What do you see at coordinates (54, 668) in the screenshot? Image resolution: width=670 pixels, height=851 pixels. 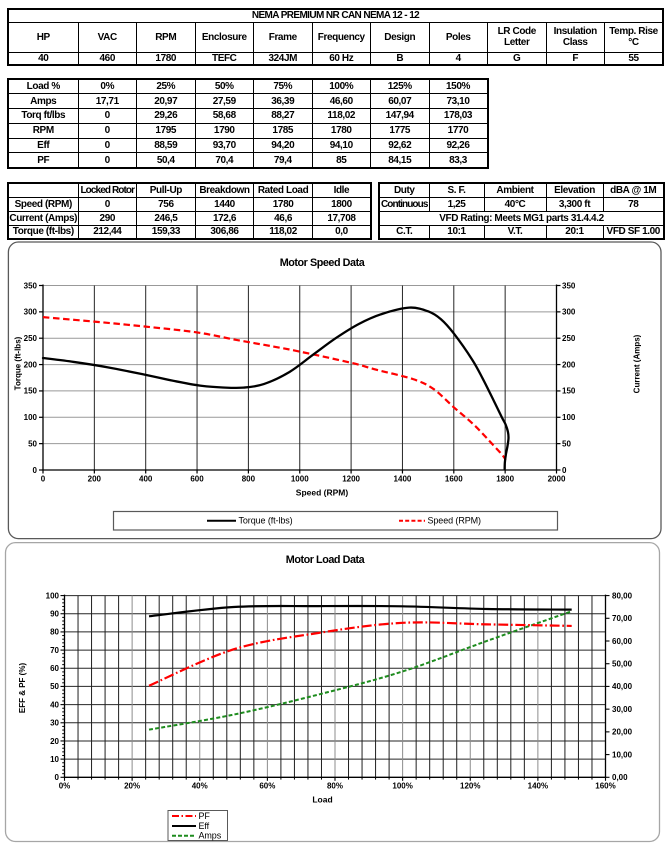 I see `svg-text: 60` at bounding box center [54, 668].